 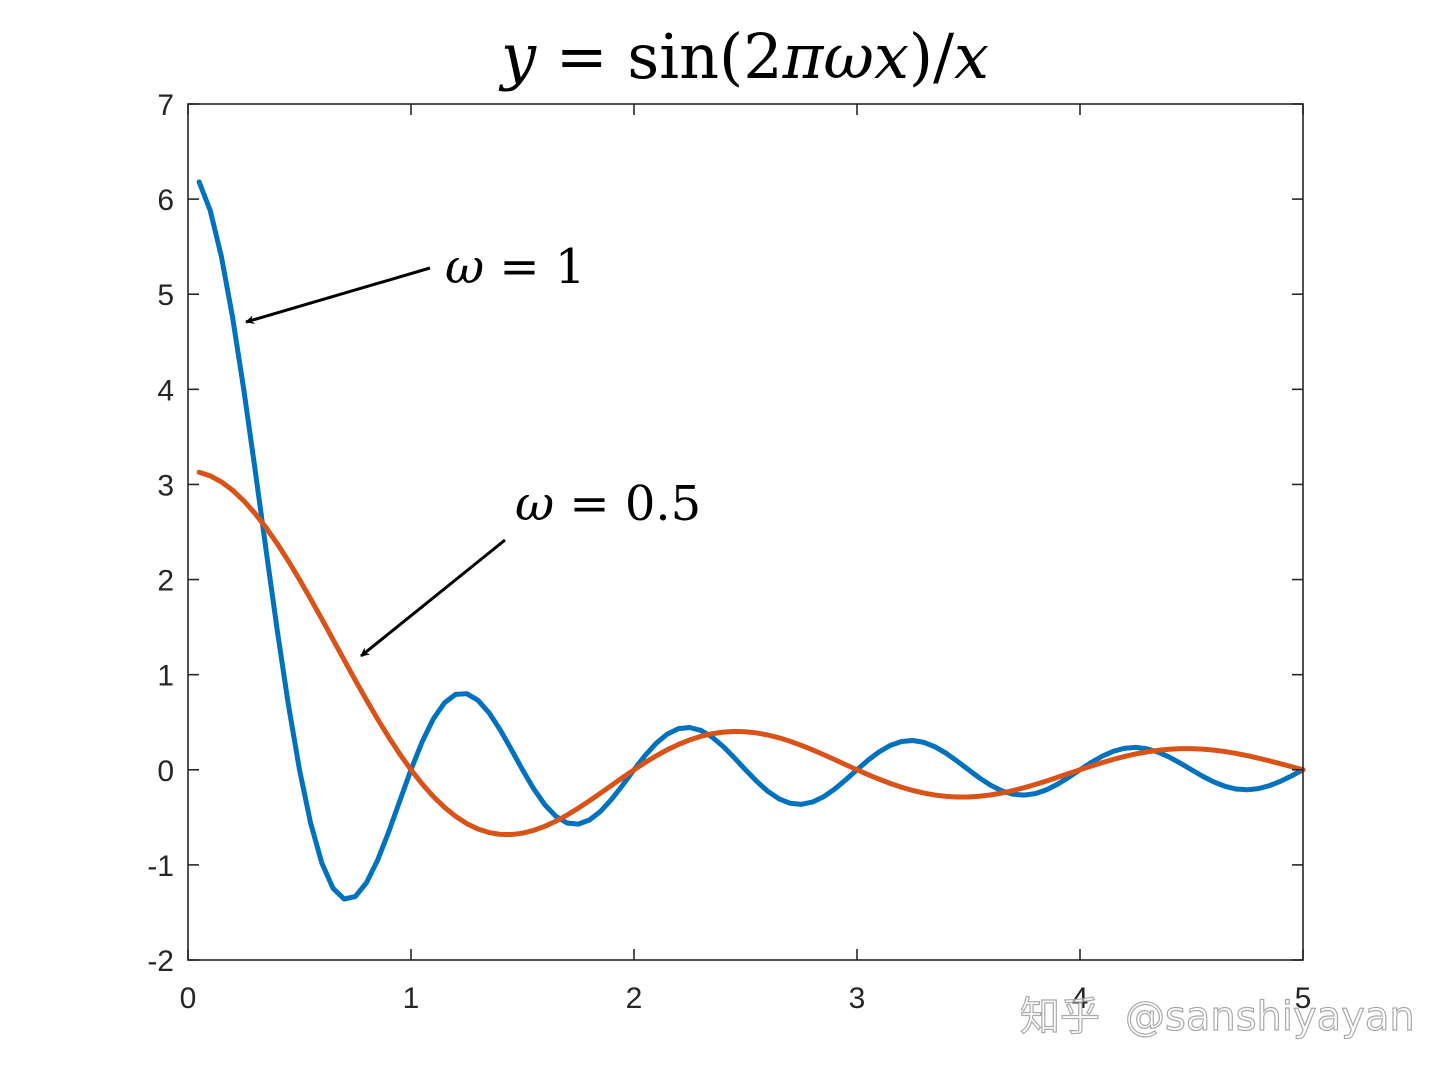 What do you see at coordinates (971, 56) in the screenshot?
I see `title-x2: x` at bounding box center [971, 56].